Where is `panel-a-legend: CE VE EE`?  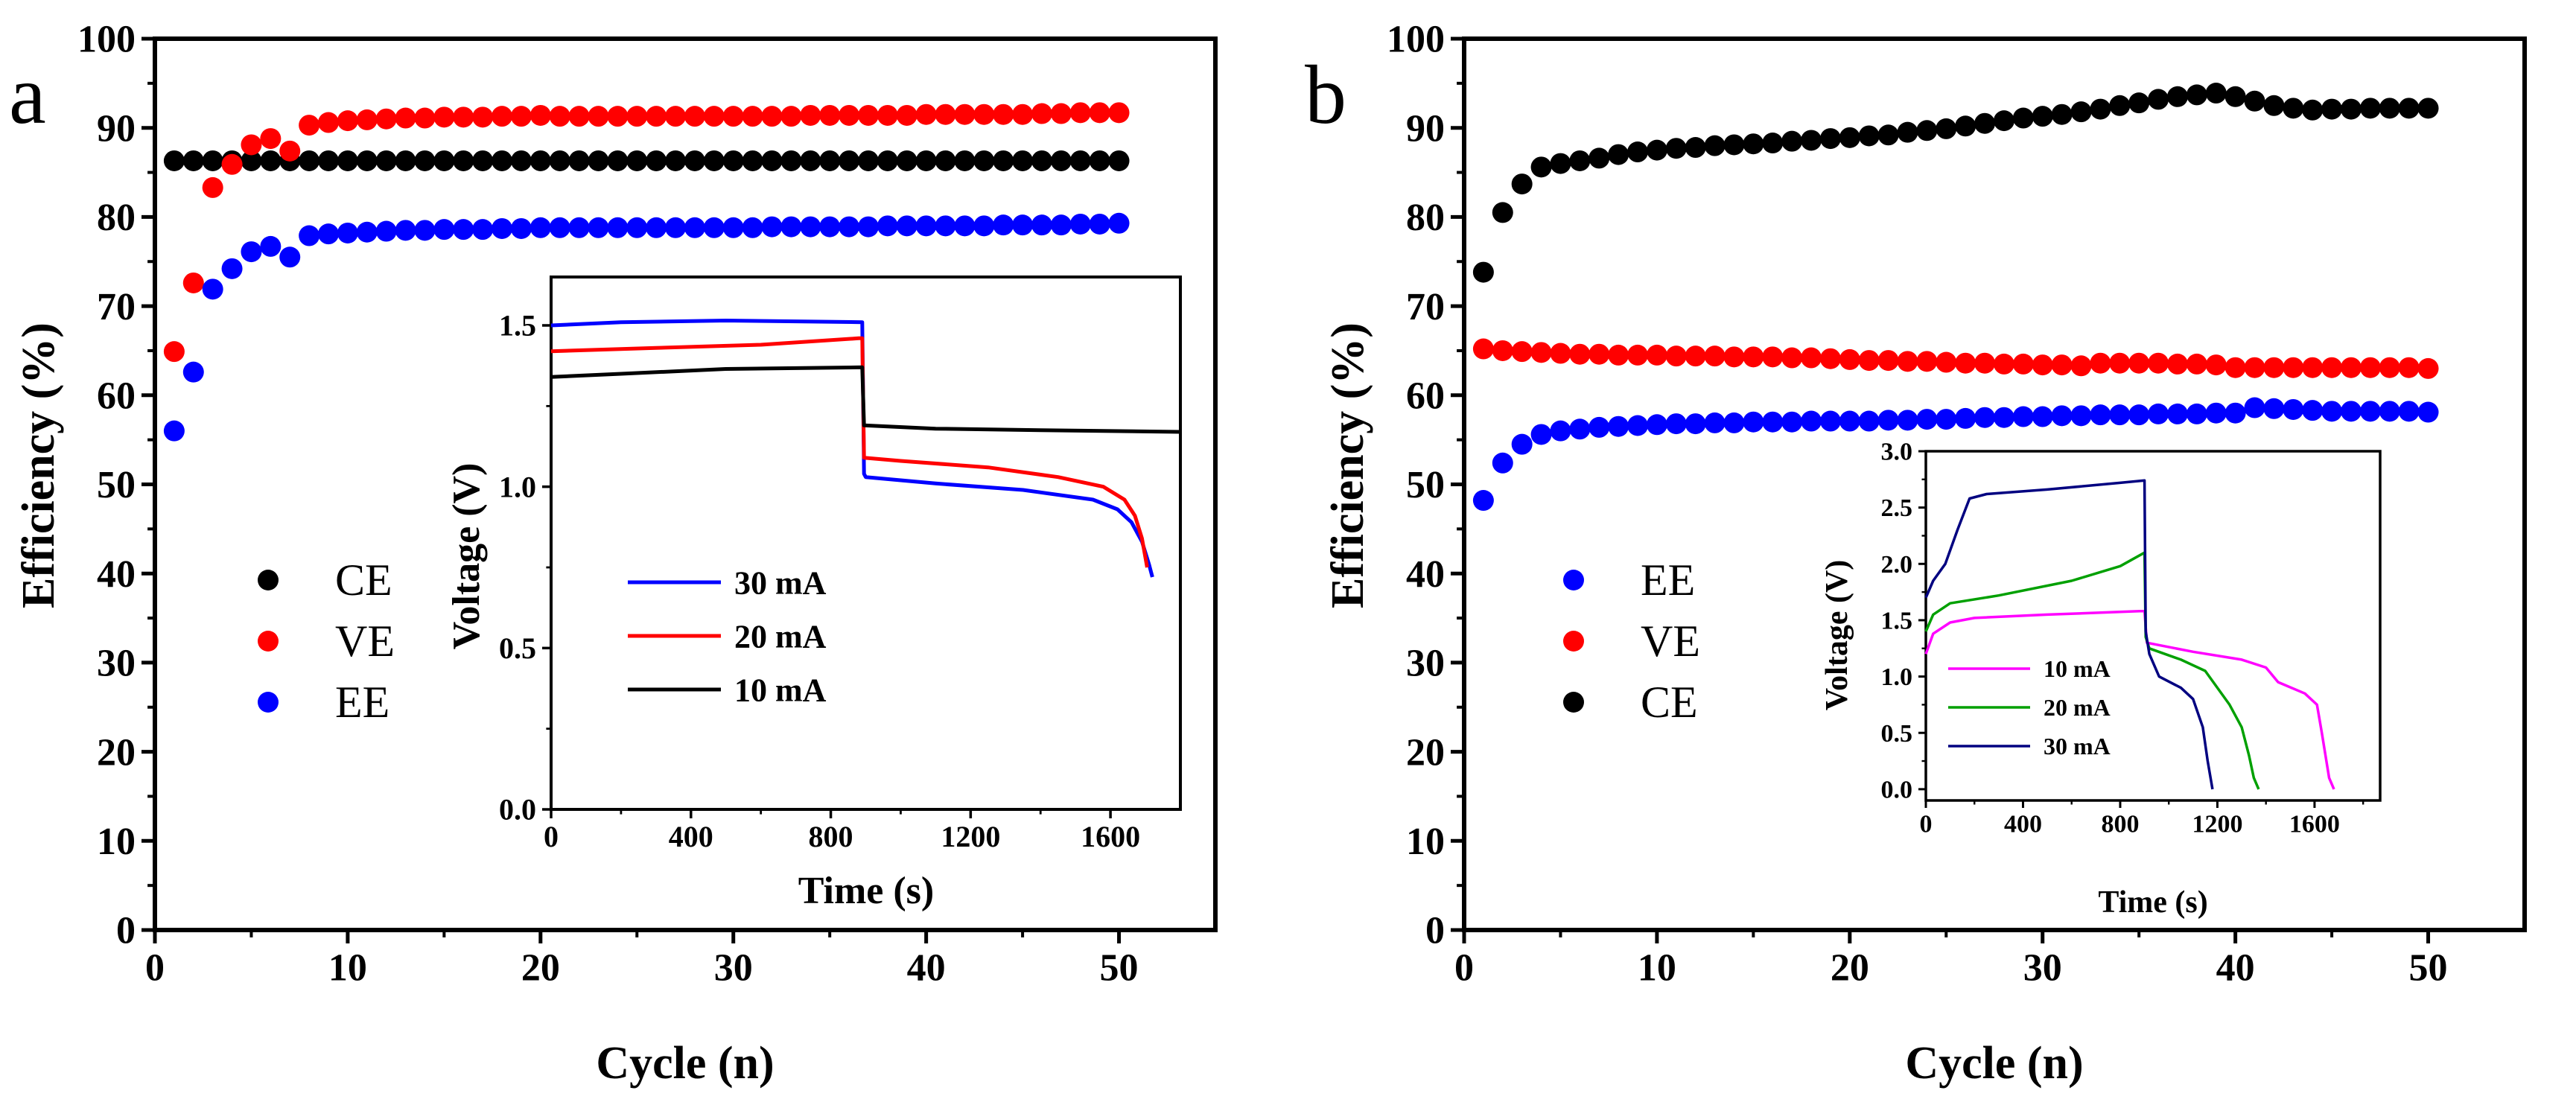 panel-a-legend: CE VE EE is located at coordinates (326, 641).